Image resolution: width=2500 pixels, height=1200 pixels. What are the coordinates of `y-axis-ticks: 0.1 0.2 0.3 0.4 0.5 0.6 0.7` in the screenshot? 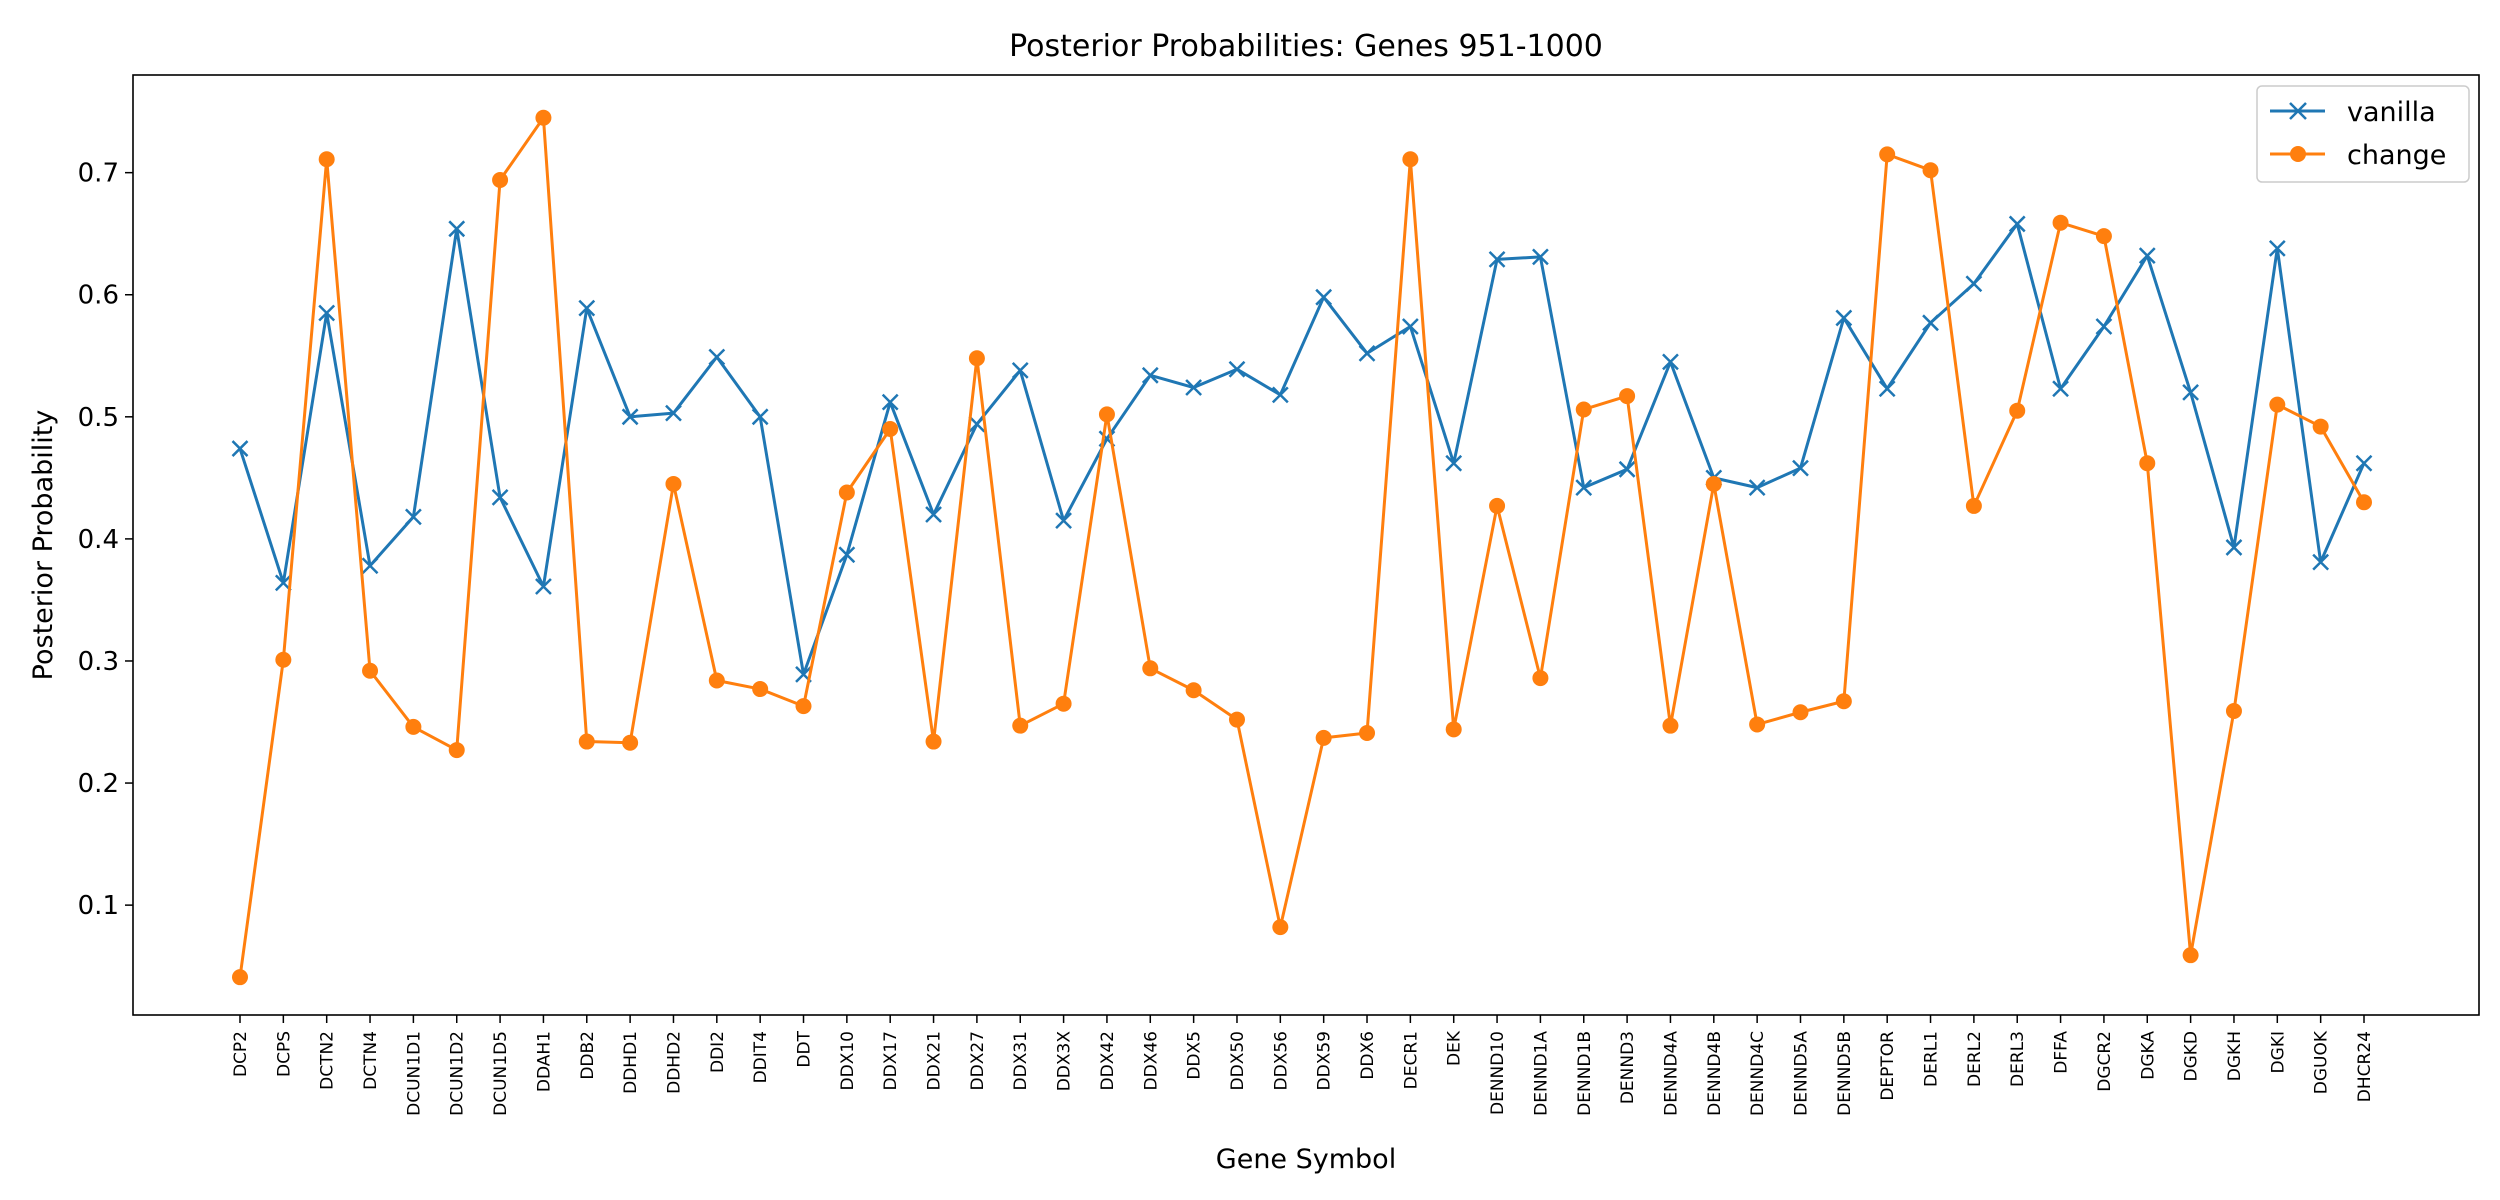 It's located at (105, 540).